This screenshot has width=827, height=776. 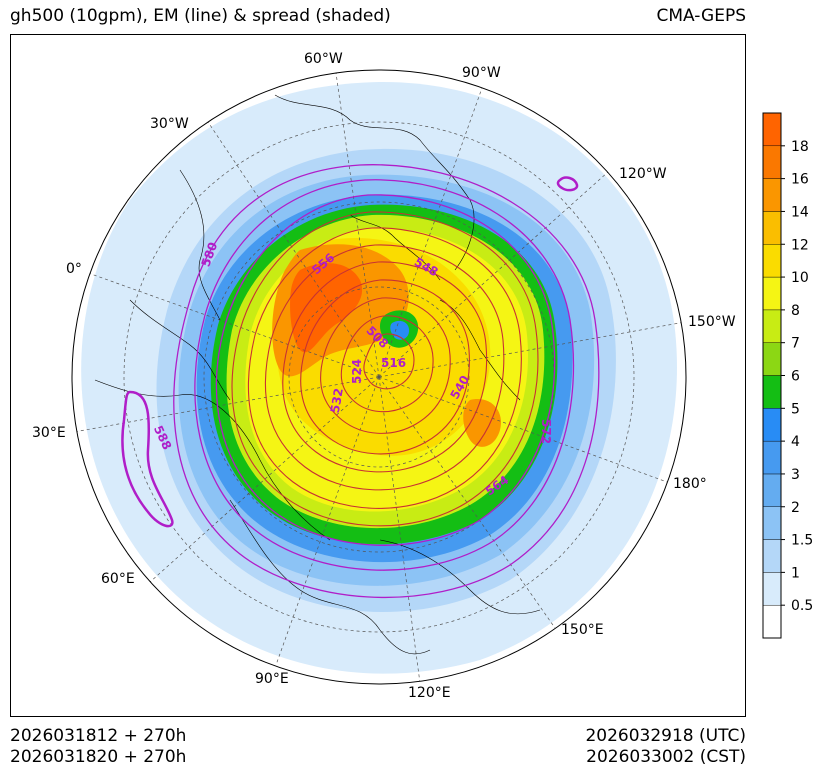 What do you see at coordinates (98, 757) in the screenshot?
I see `footer-init-cst: 2026031820 + 270h` at bounding box center [98, 757].